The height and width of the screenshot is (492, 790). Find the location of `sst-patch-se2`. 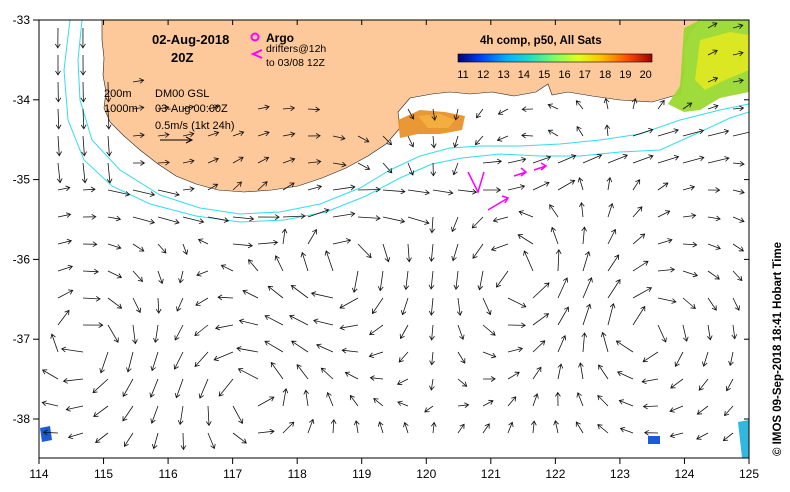

sst-patch-se2 is located at coordinates (743, 439).